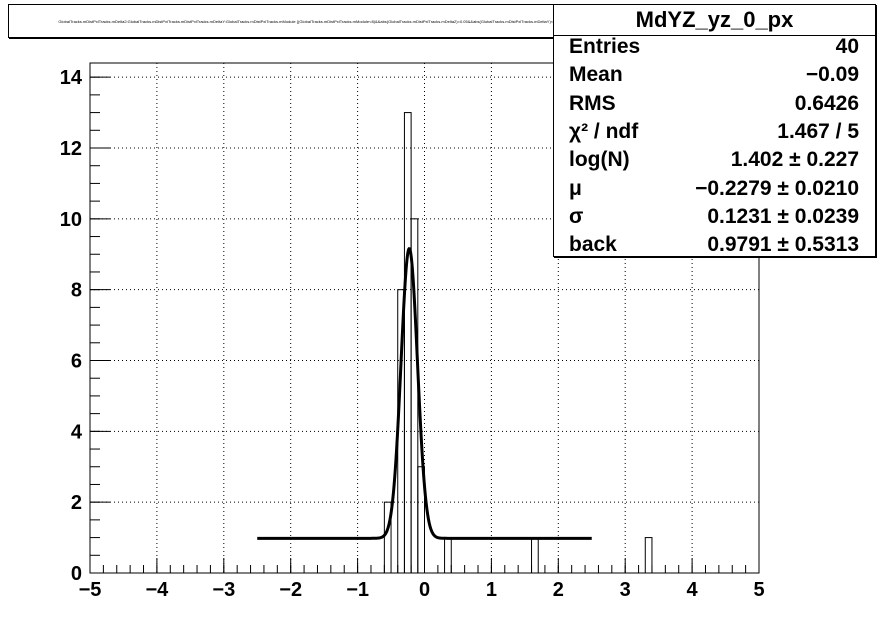 This screenshot has height=637, width=893. I want to click on stats-row: RMS 0.6426, so click(714, 106).